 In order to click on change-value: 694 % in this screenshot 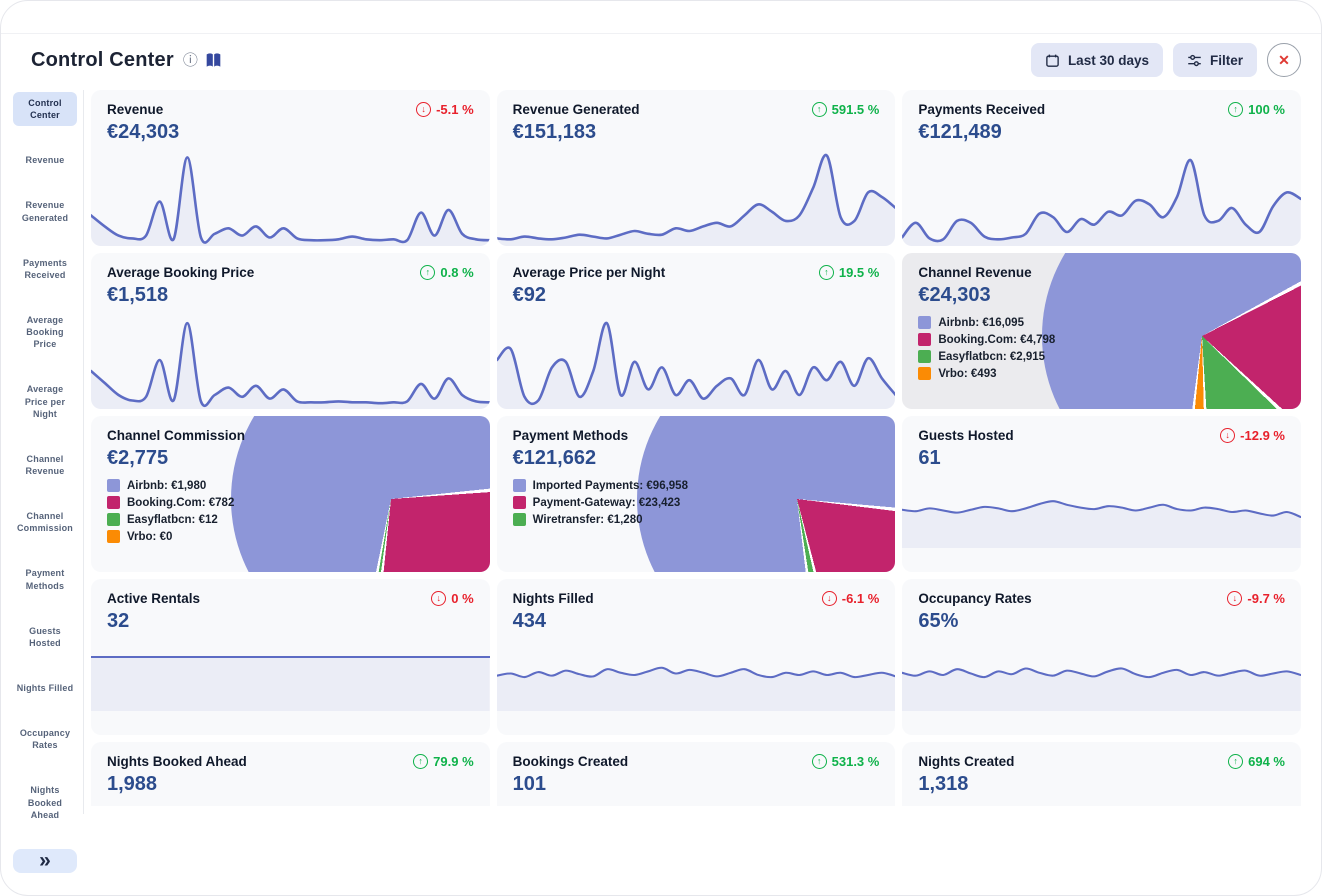, I will do `click(1266, 761)`.